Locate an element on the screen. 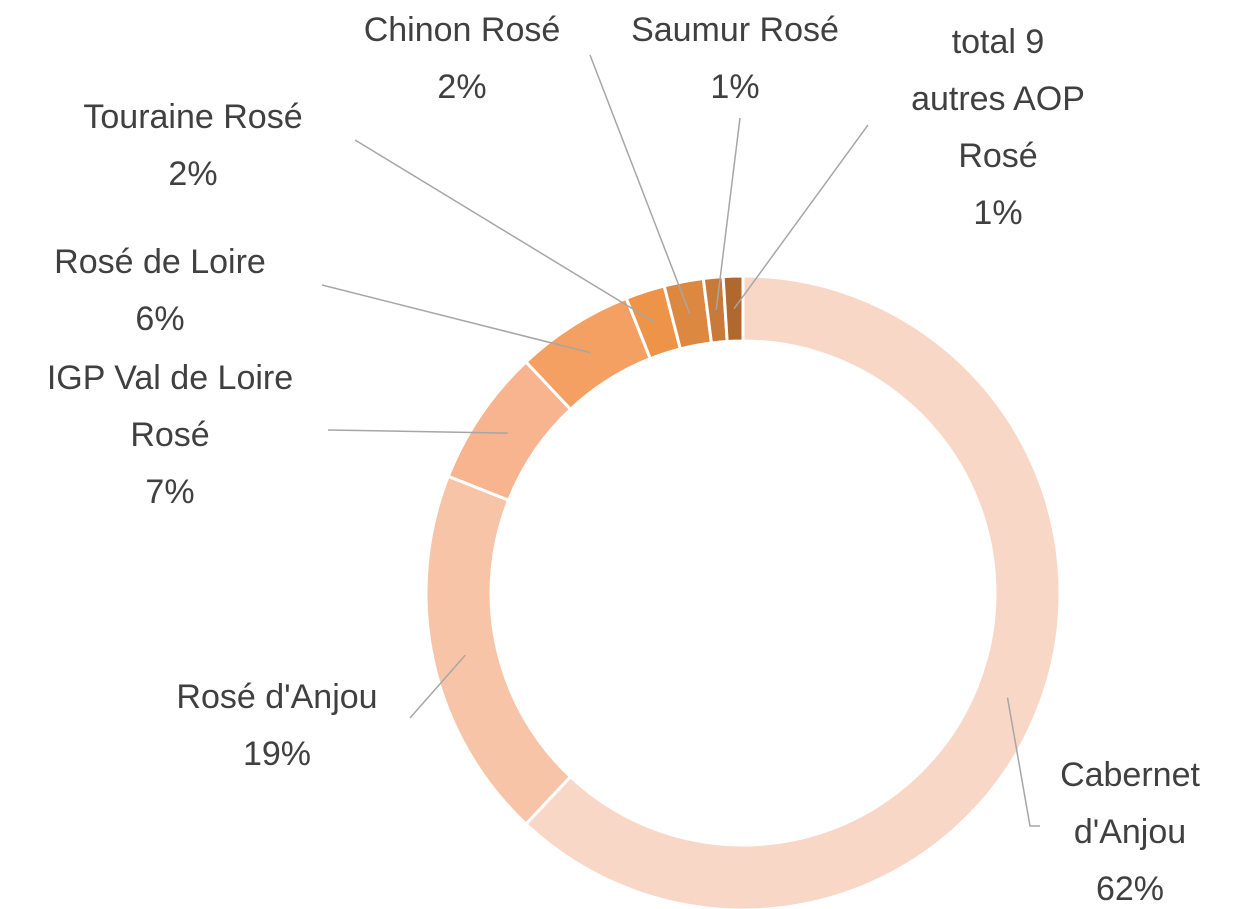  label-name: Saumur Rosé is located at coordinates (735, 30).